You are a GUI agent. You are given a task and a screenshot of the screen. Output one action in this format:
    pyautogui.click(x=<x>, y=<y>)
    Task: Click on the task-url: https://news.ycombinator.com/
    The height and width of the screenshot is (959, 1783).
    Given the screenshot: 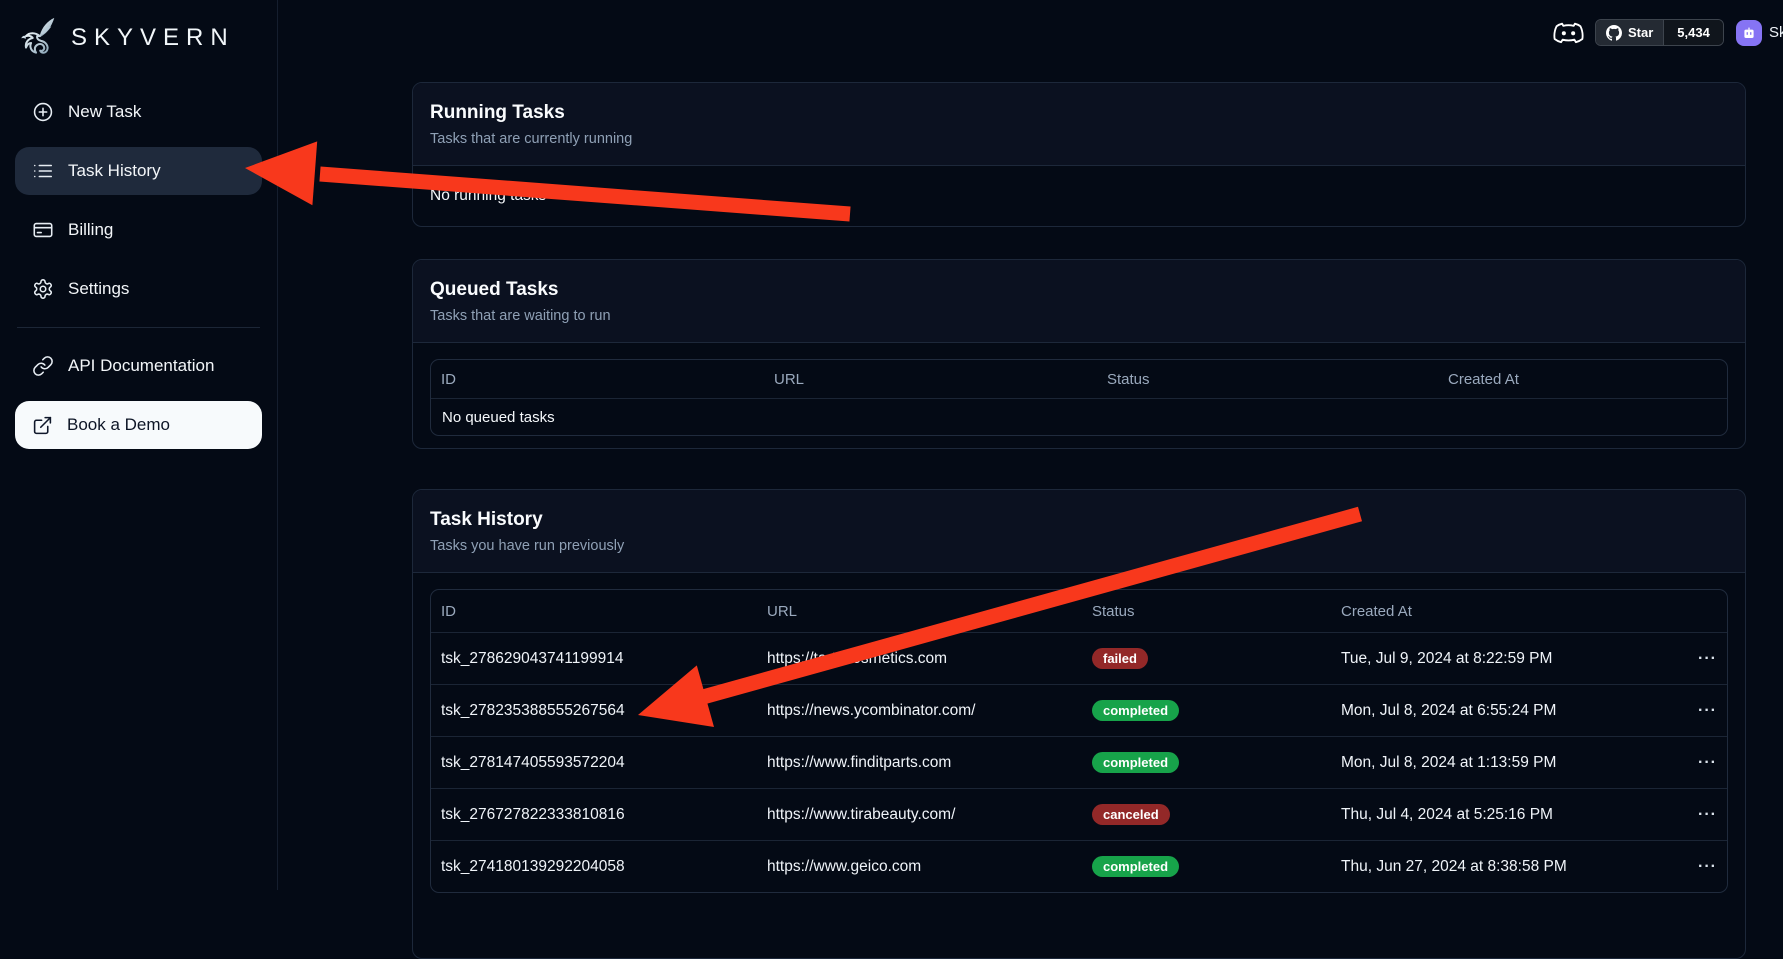 What is the action you would take?
    pyautogui.click(x=871, y=710)
    